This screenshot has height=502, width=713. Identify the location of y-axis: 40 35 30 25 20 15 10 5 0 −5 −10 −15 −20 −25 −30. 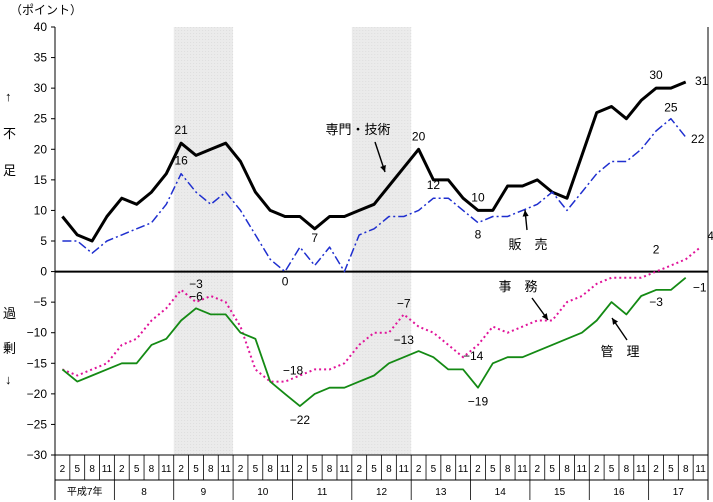
(41, 241).